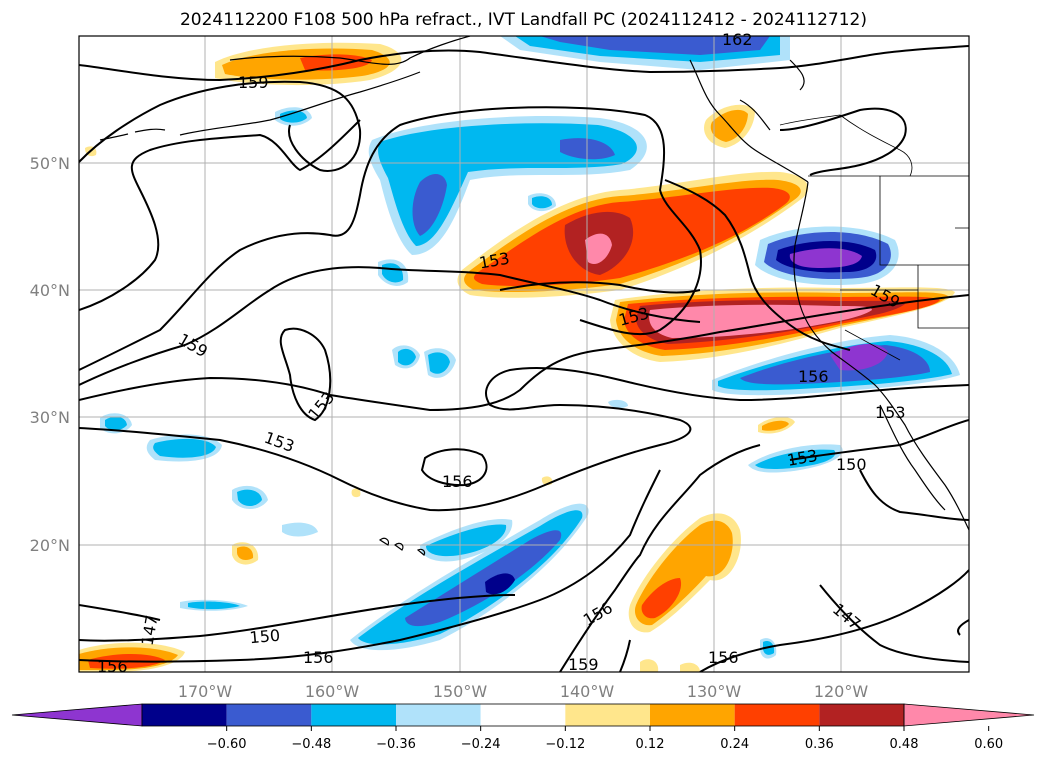 The height and width of the screenshot is (765, 1047). Describe the element at coordinates (734, 744) in the screenshot. I see `colorbar-tick-label: 0.24` at that location.